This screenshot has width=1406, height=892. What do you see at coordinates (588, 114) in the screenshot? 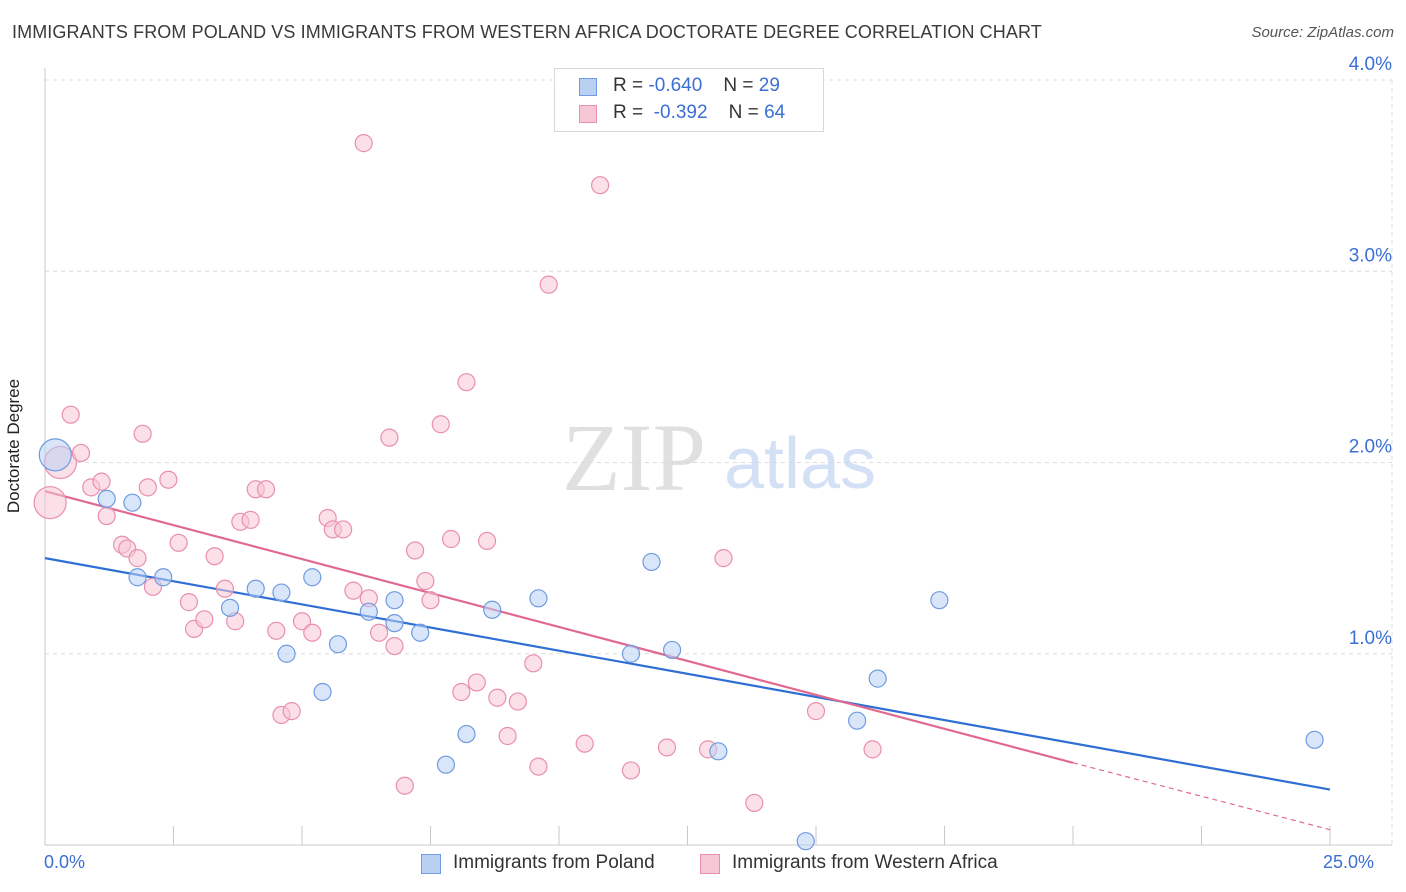
I see `wafrica-swatch` at bounding box center [588, 114].